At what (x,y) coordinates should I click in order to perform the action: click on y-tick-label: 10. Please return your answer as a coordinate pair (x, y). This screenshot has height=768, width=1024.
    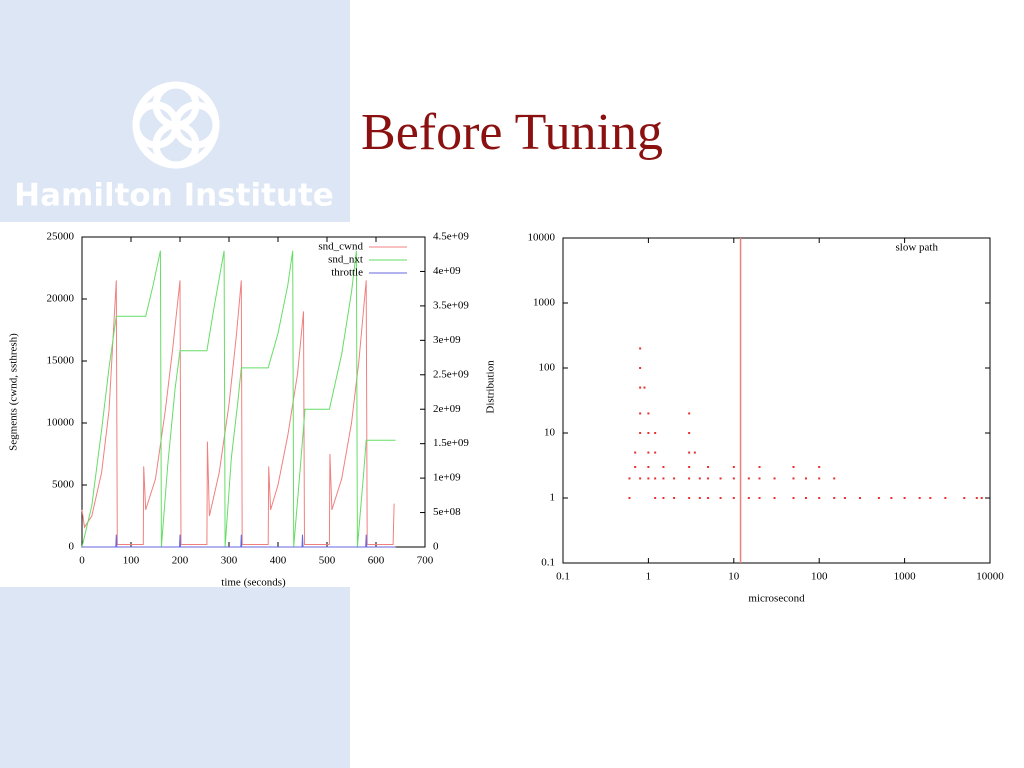
    Looking at the image, I should click on (550, 433).